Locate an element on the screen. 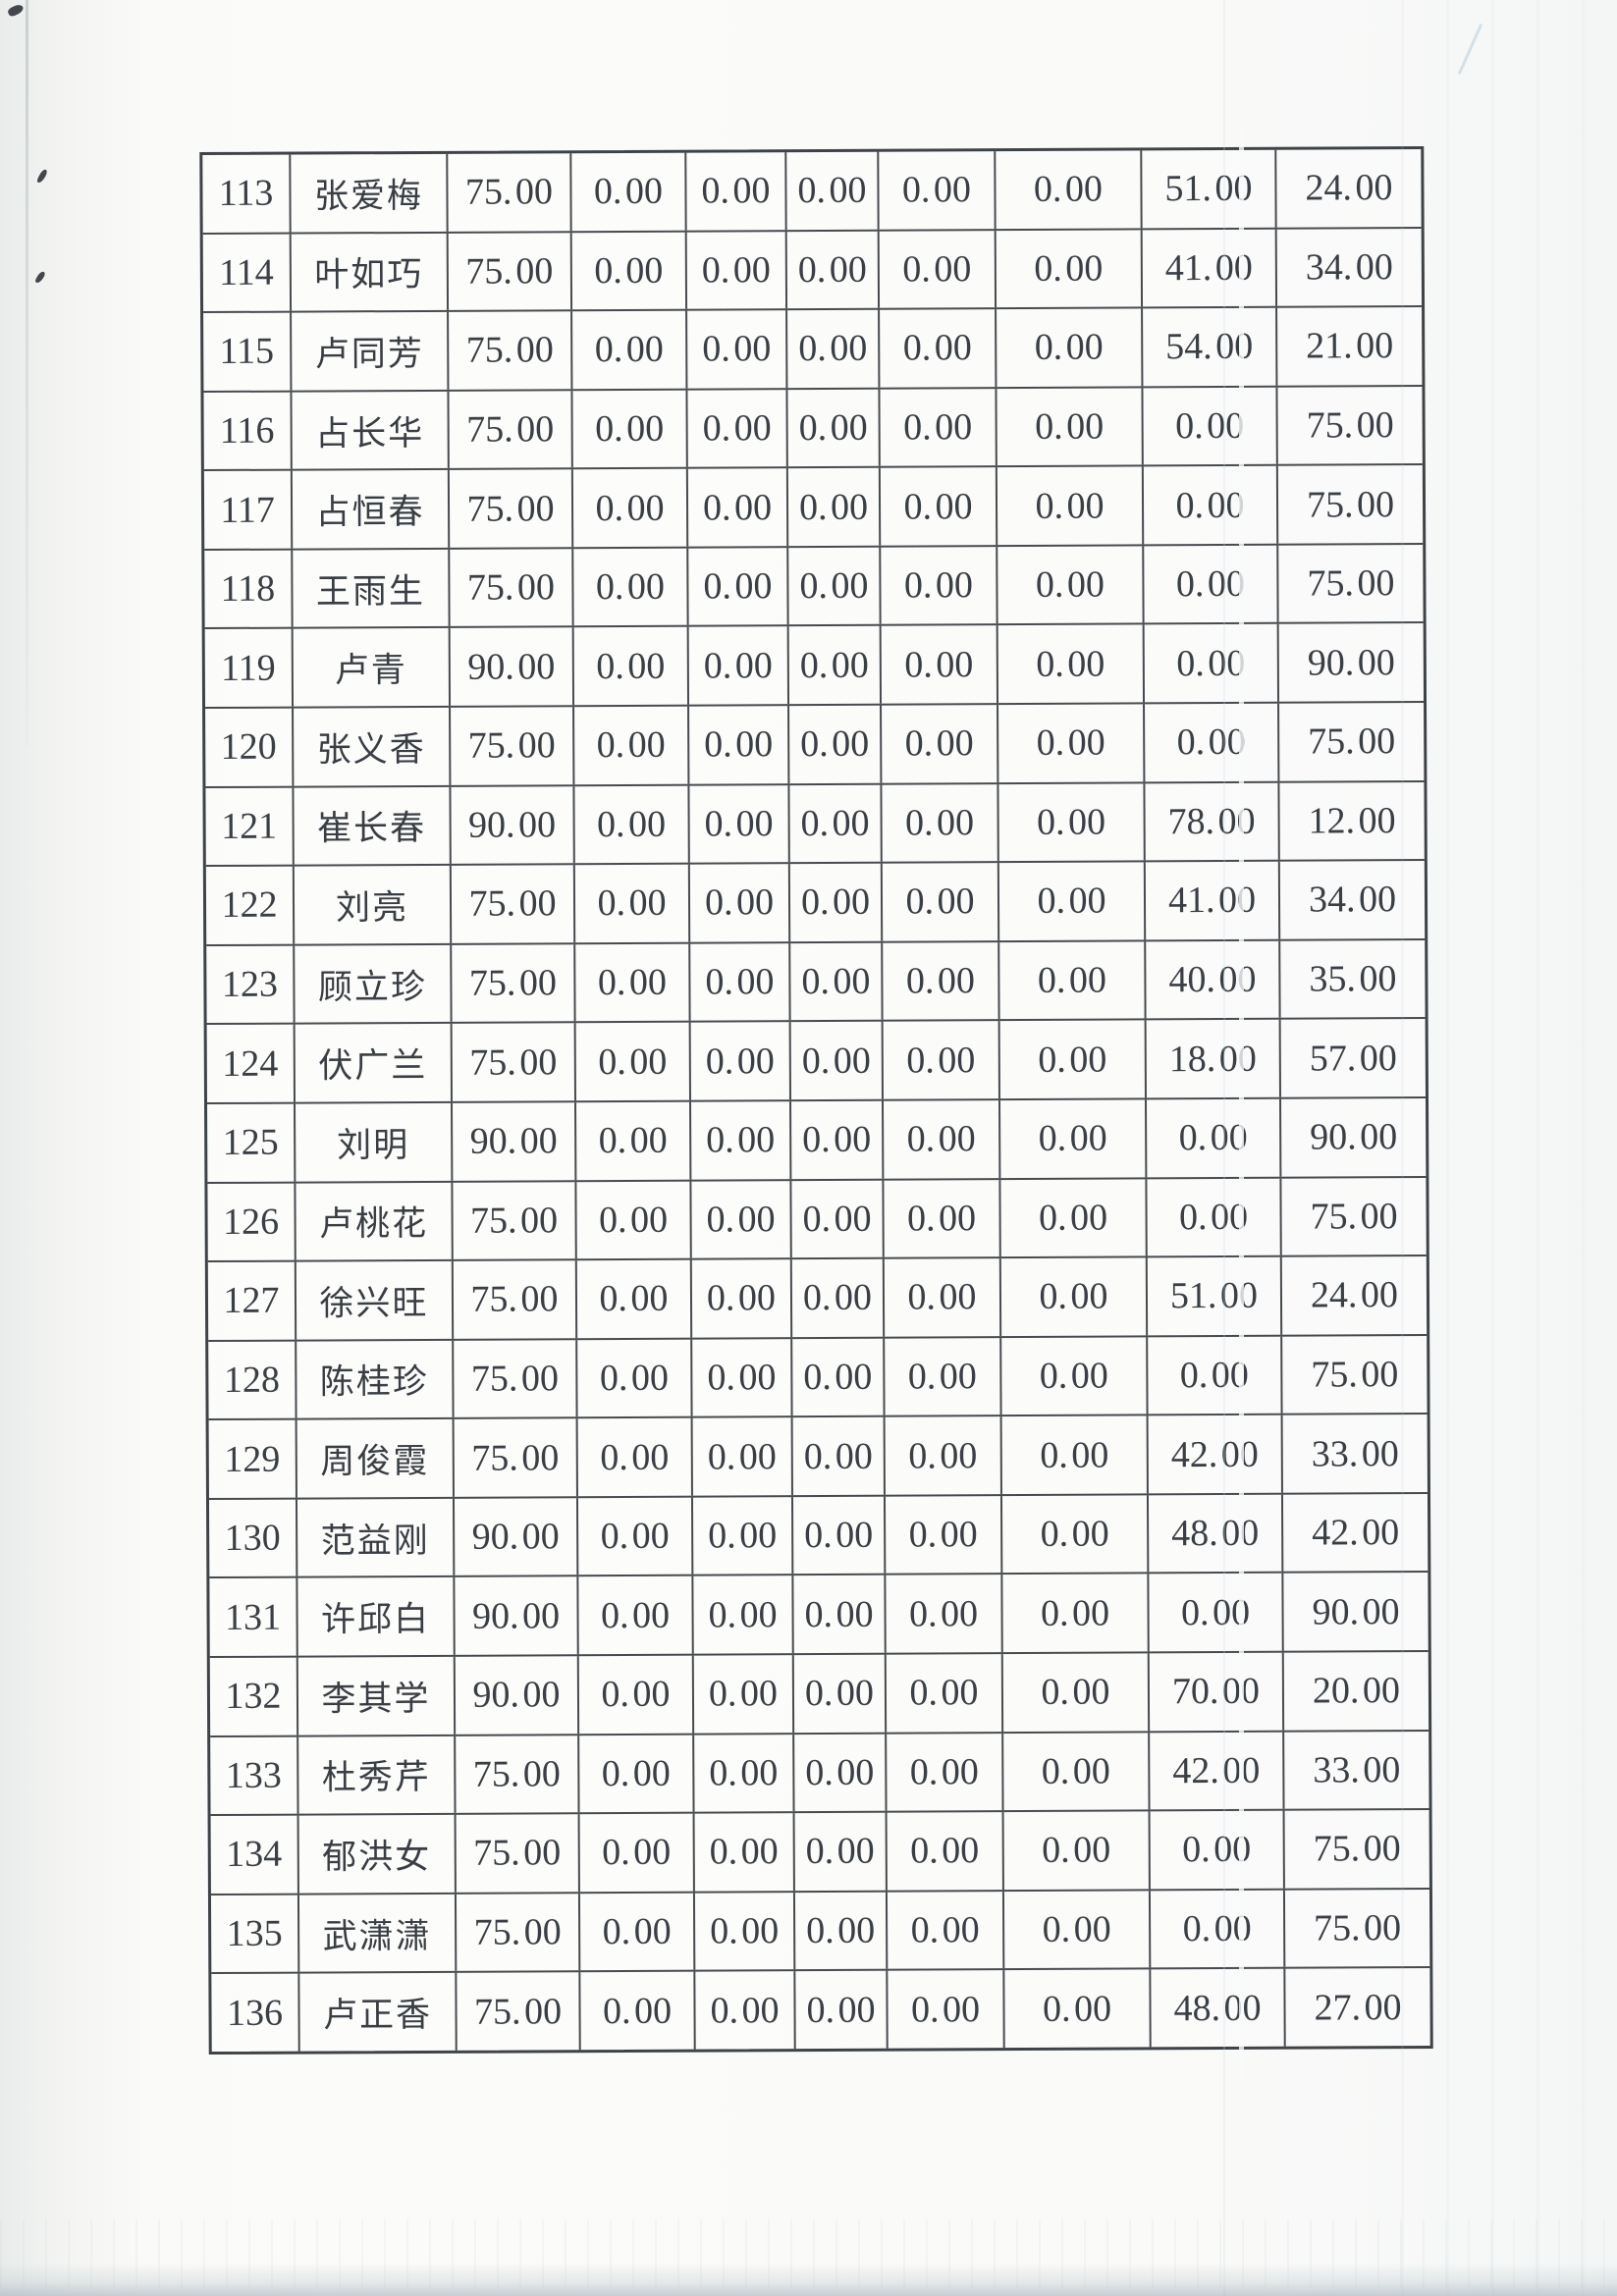 Image resolution: width=1617 pixels, height=2296 pixels. name-cell: 刘明 is located at coordinates (373, 1142).